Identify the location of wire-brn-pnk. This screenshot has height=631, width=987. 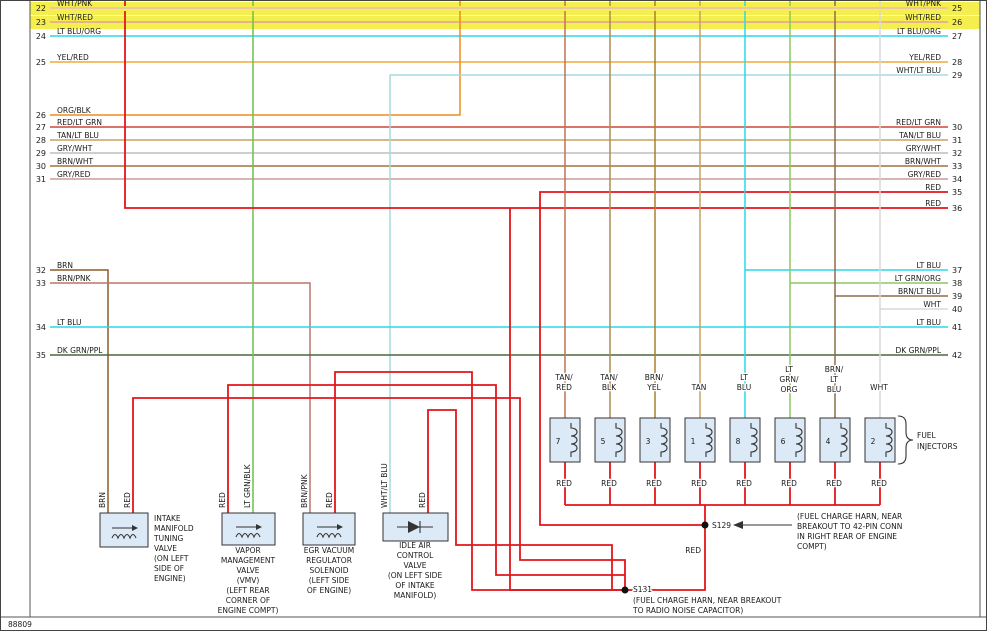
(180, 397).